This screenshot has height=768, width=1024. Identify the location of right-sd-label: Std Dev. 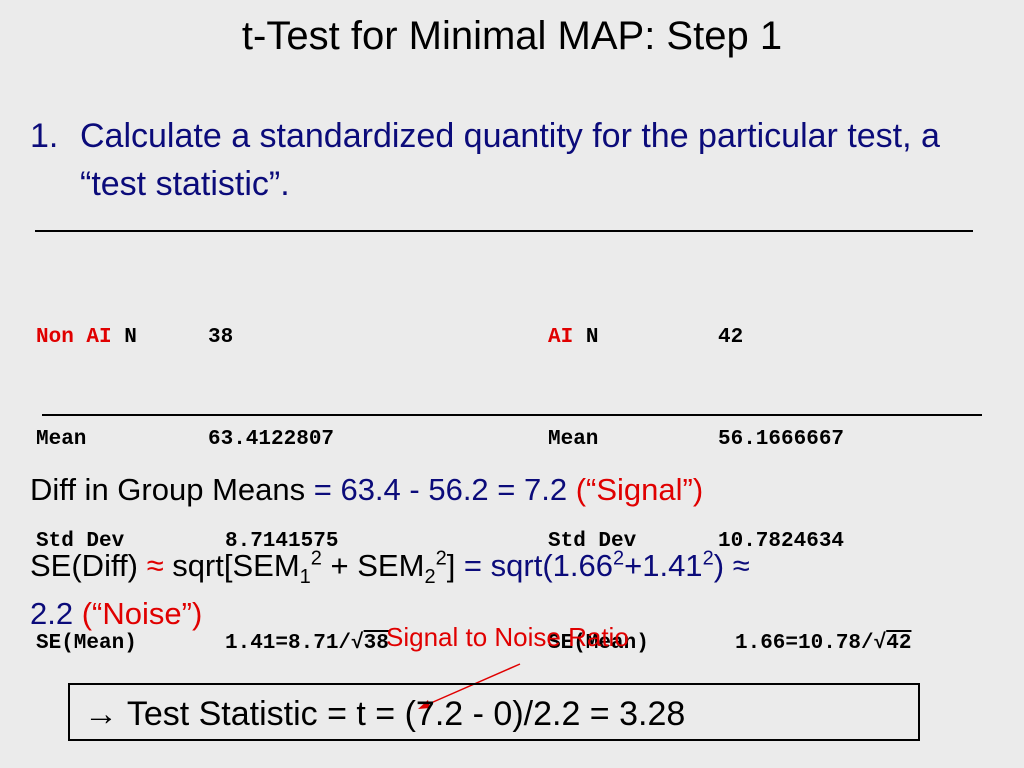
(592, 541).